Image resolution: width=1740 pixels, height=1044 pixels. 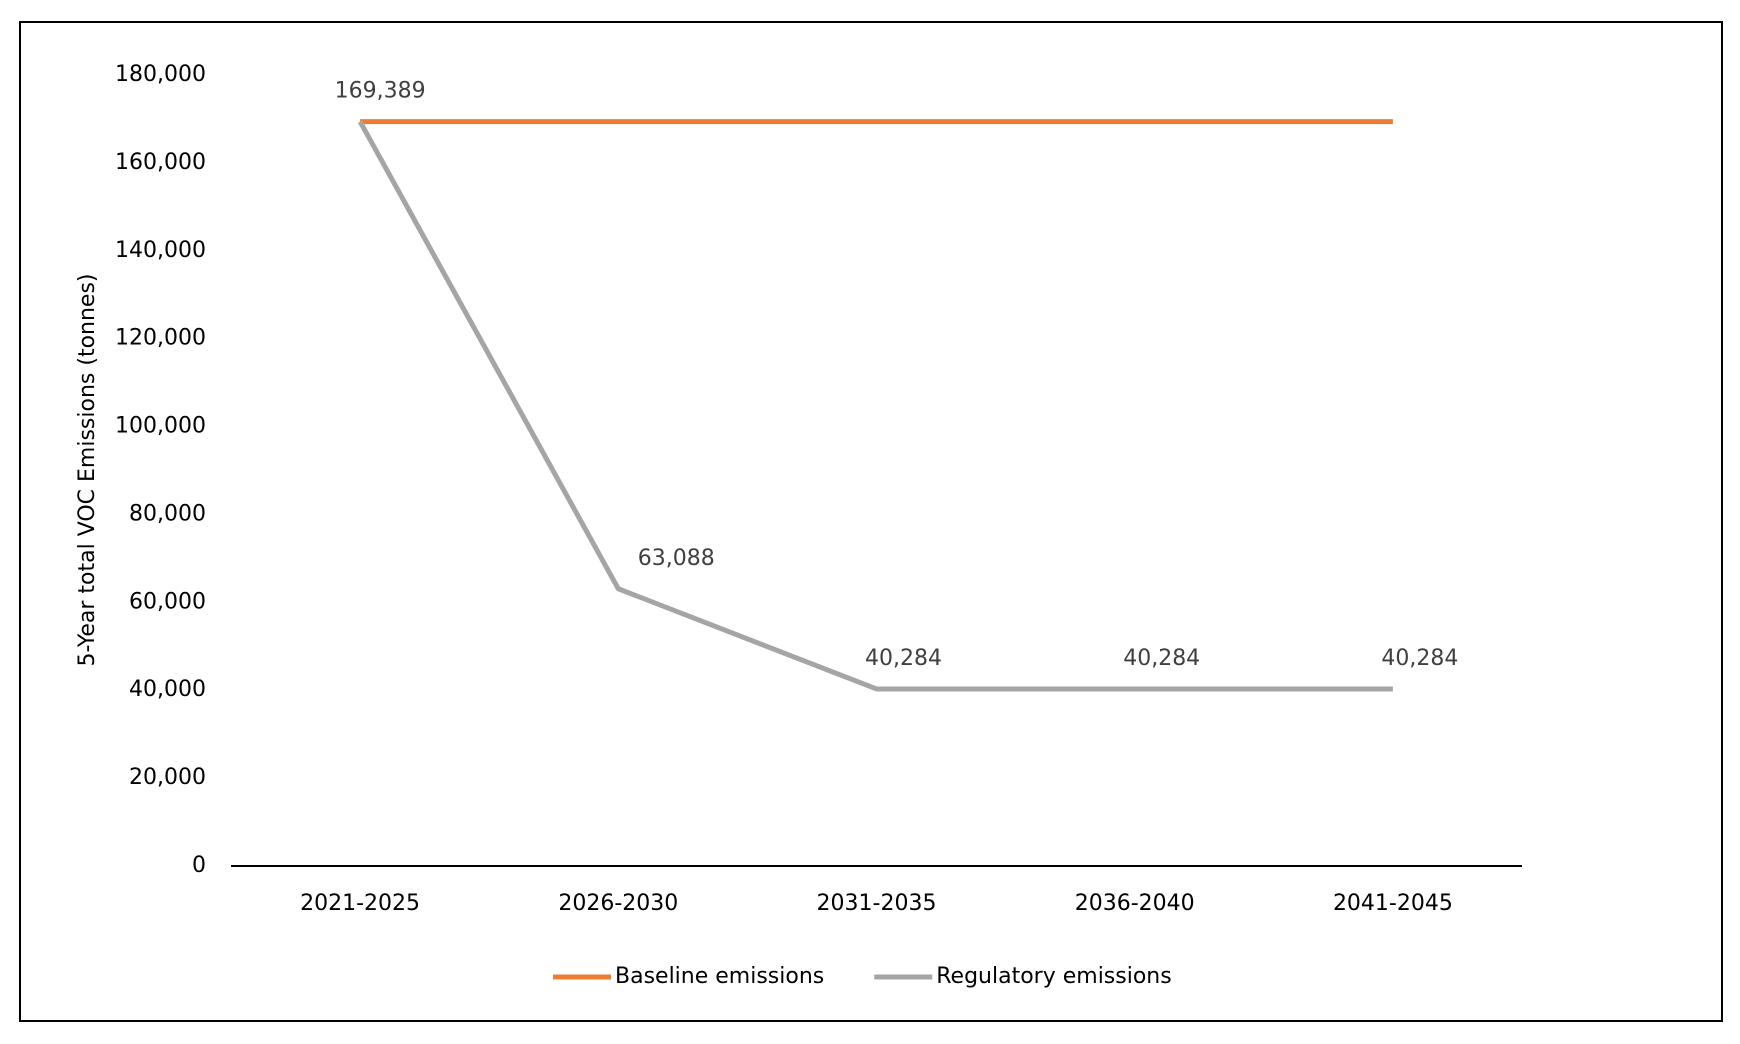 What do you see at coordinates (618, 903) in the screenshot?
I see `x-tick-label: 2026-2030` at bounding box center [618, 903].